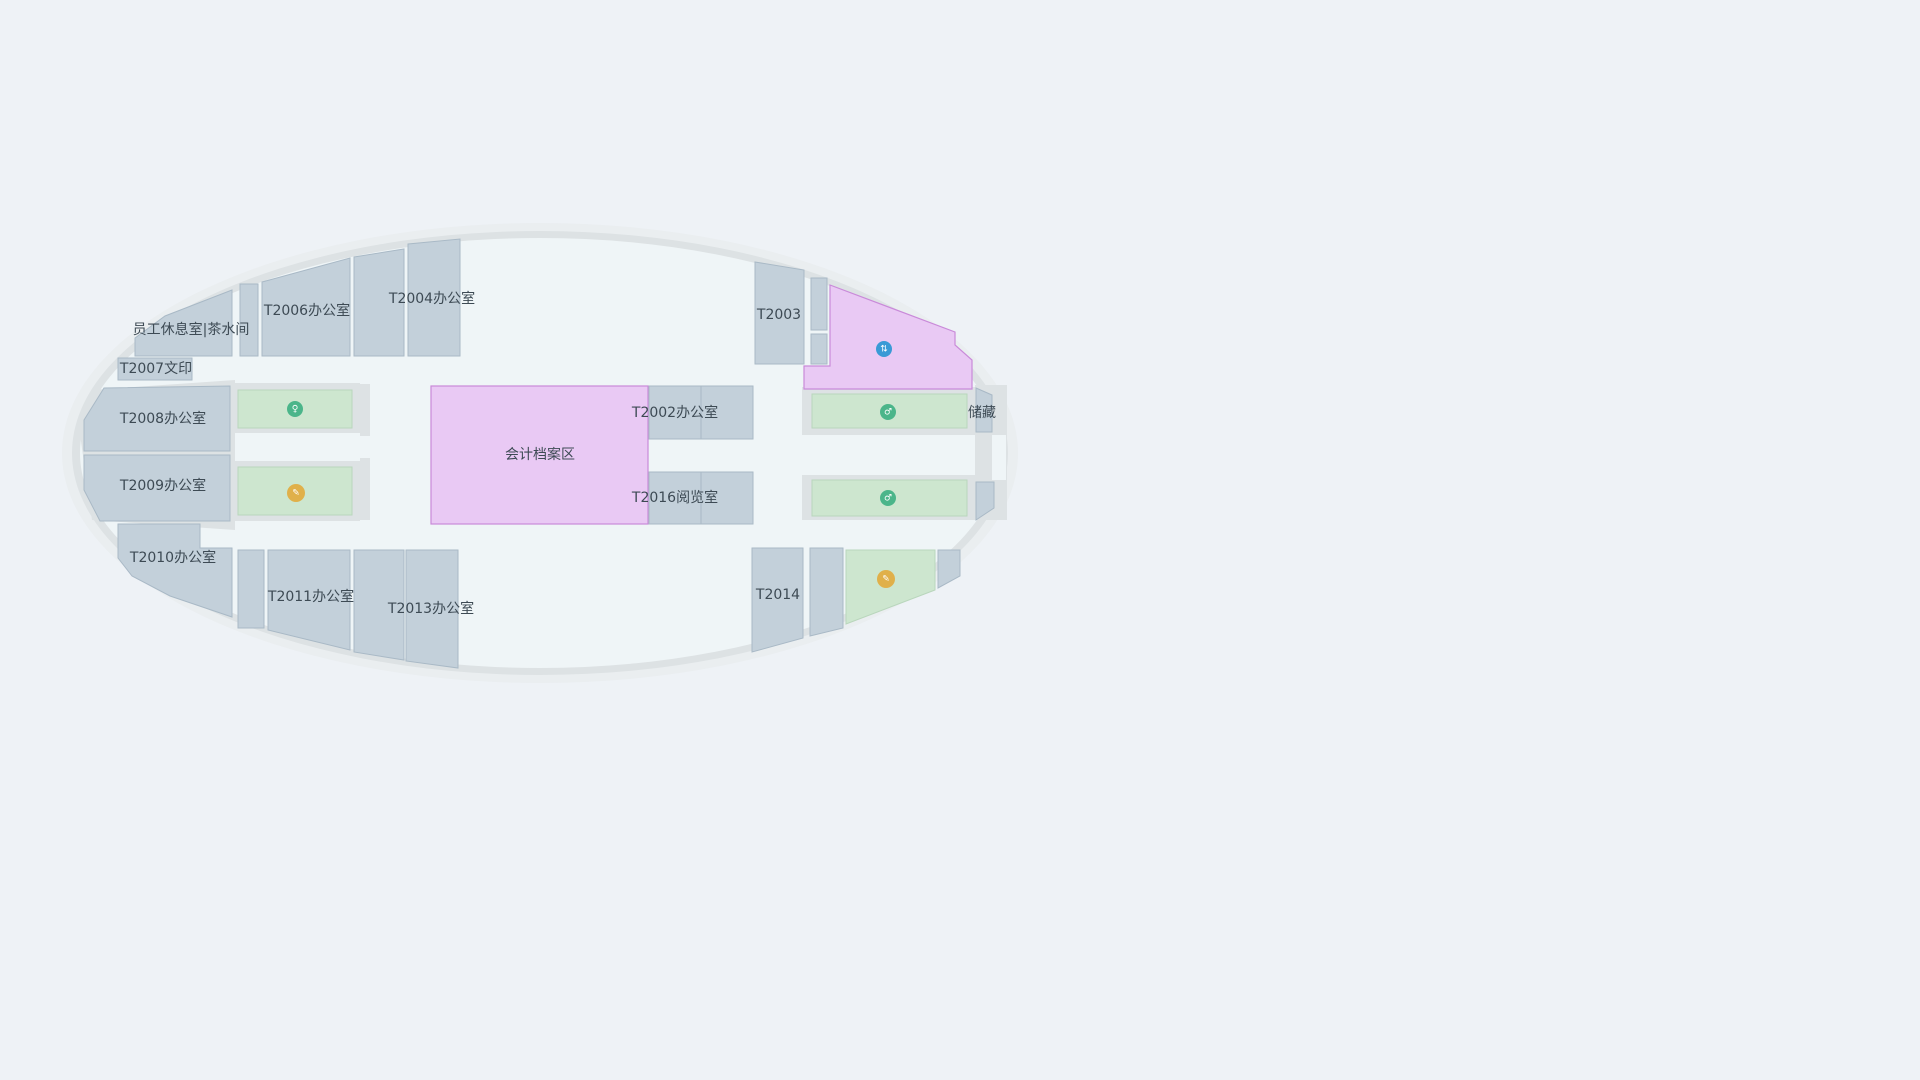 The image size is (1920, 1080). Describe the element at coordinates (162, 485) in the screenshot. I see `label-t2009: T2009办公室` at that location.